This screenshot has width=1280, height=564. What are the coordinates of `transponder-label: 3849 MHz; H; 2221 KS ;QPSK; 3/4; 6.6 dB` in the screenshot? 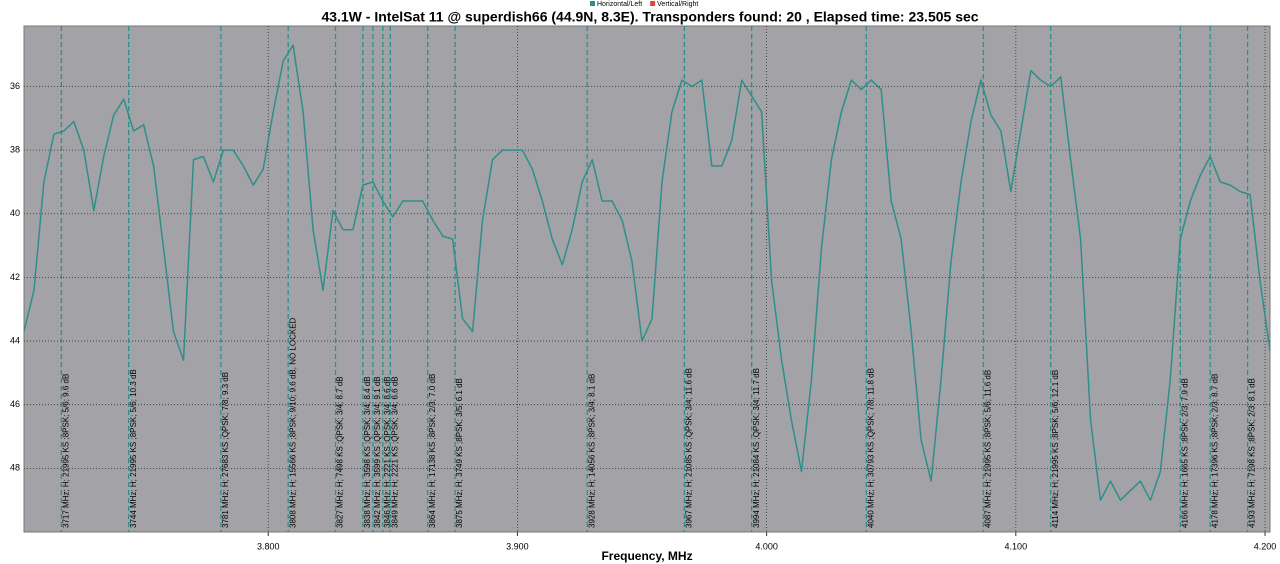 It's located at (394, 452).